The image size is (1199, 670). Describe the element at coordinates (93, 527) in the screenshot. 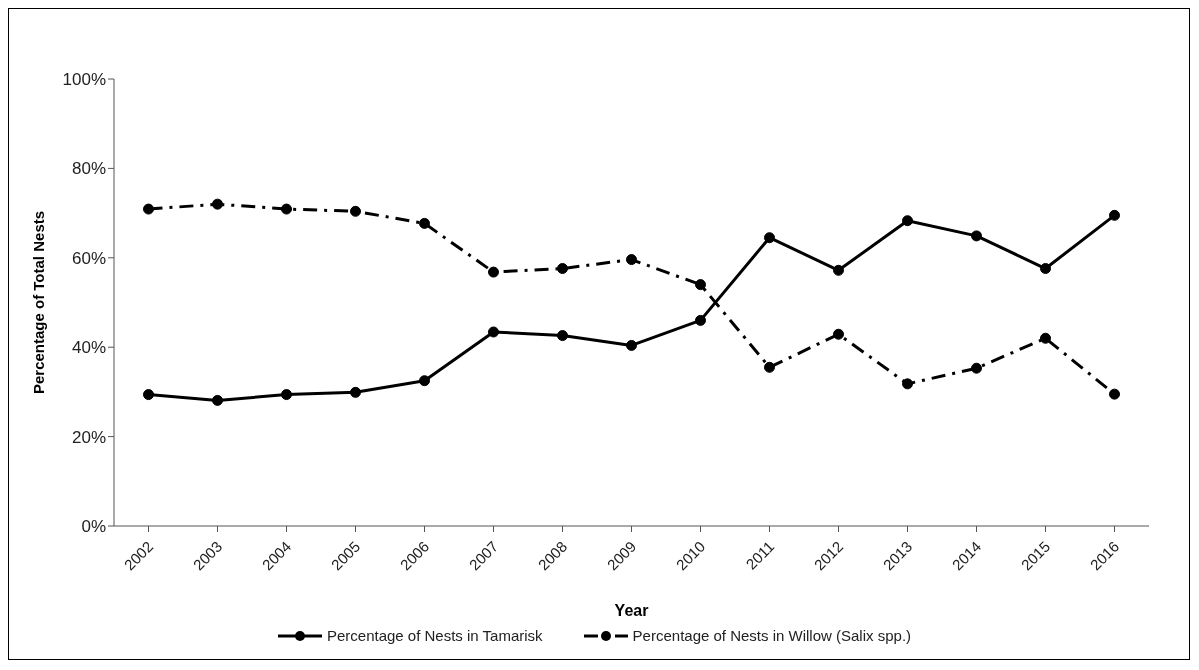

I see `y-tick-label: 0%` at that location.